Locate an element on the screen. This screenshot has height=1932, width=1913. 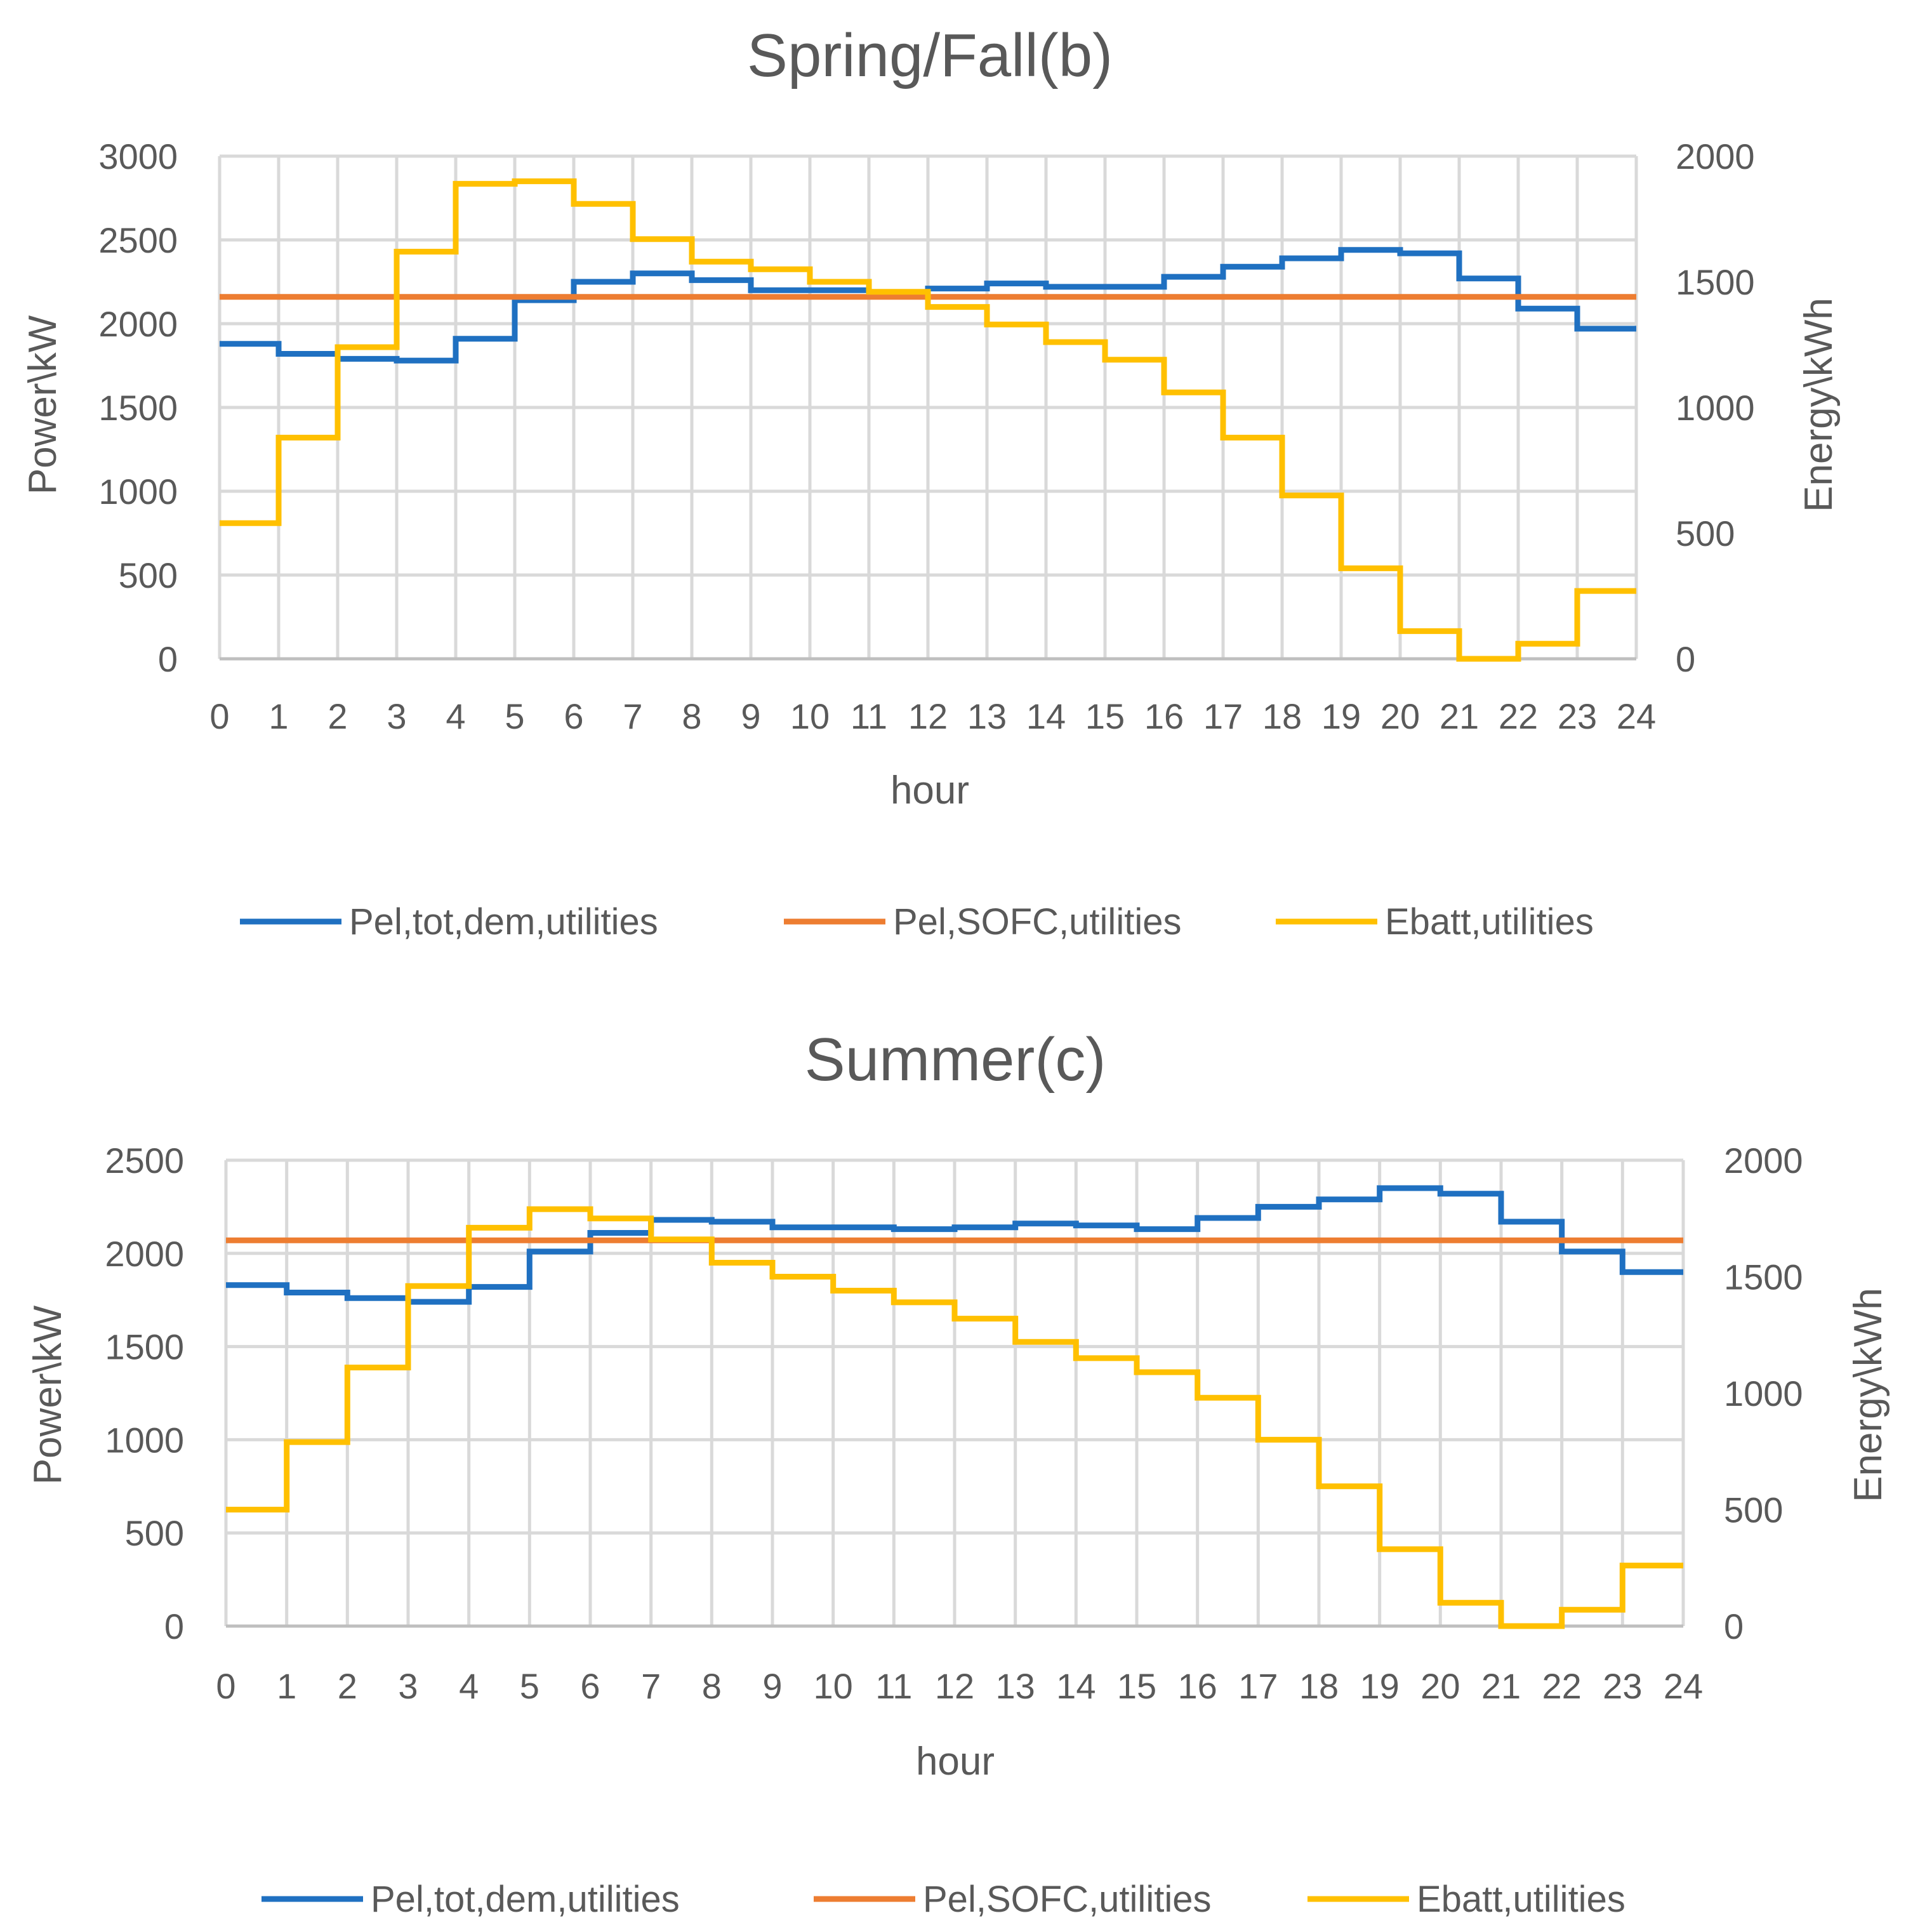
y-ticks: 0 500 1000 1500 2000 2500 is located at coordinates (144, 1393).